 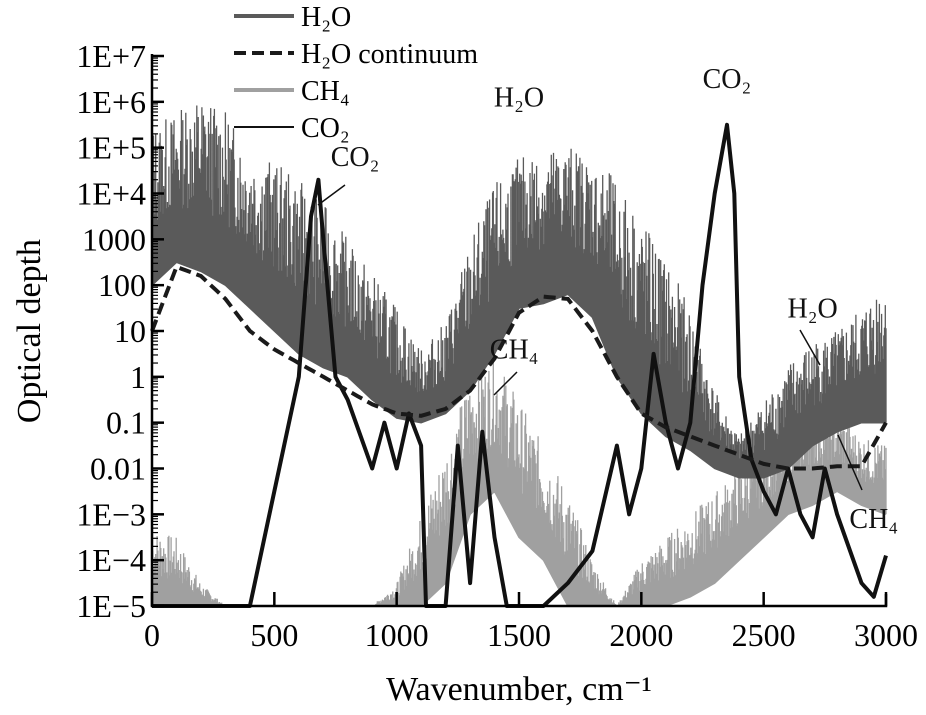 I want to click on legend: H₂O H₂O continuum CH₄ CO₂, so click(x=356, y=73).